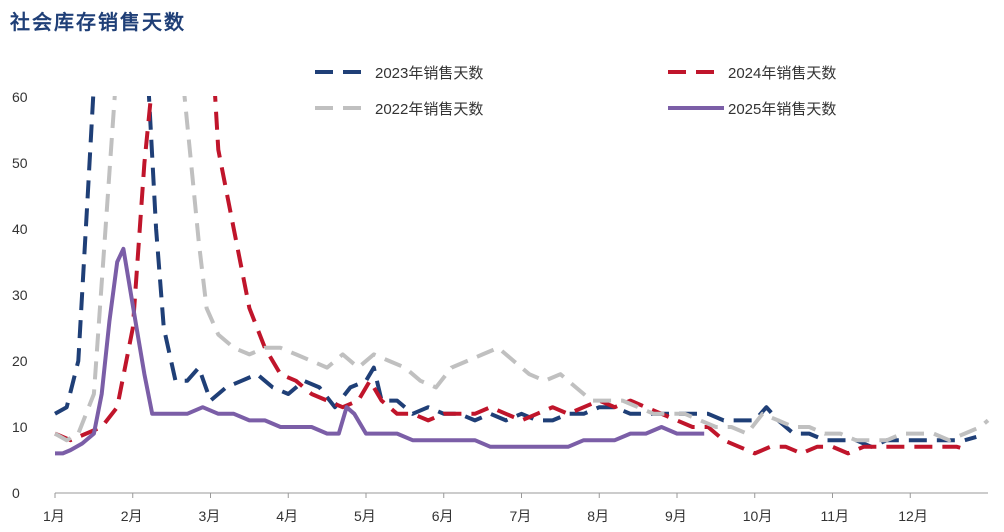 This screenshot has width=1004, height=532. What do you see at coordinates (782, 109) in the screenshot?
I see `legend-label: 2025年销售天数` at bounding box center [782, 109].